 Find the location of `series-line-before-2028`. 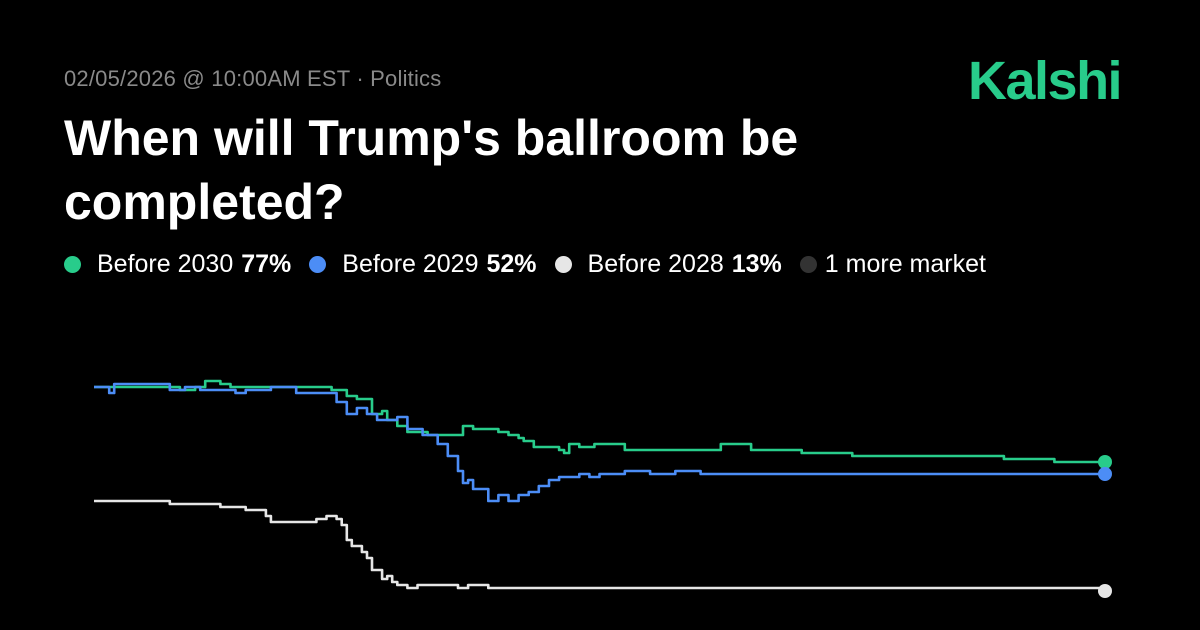

series-line-before-2028 is located at coordinates (600, 545).